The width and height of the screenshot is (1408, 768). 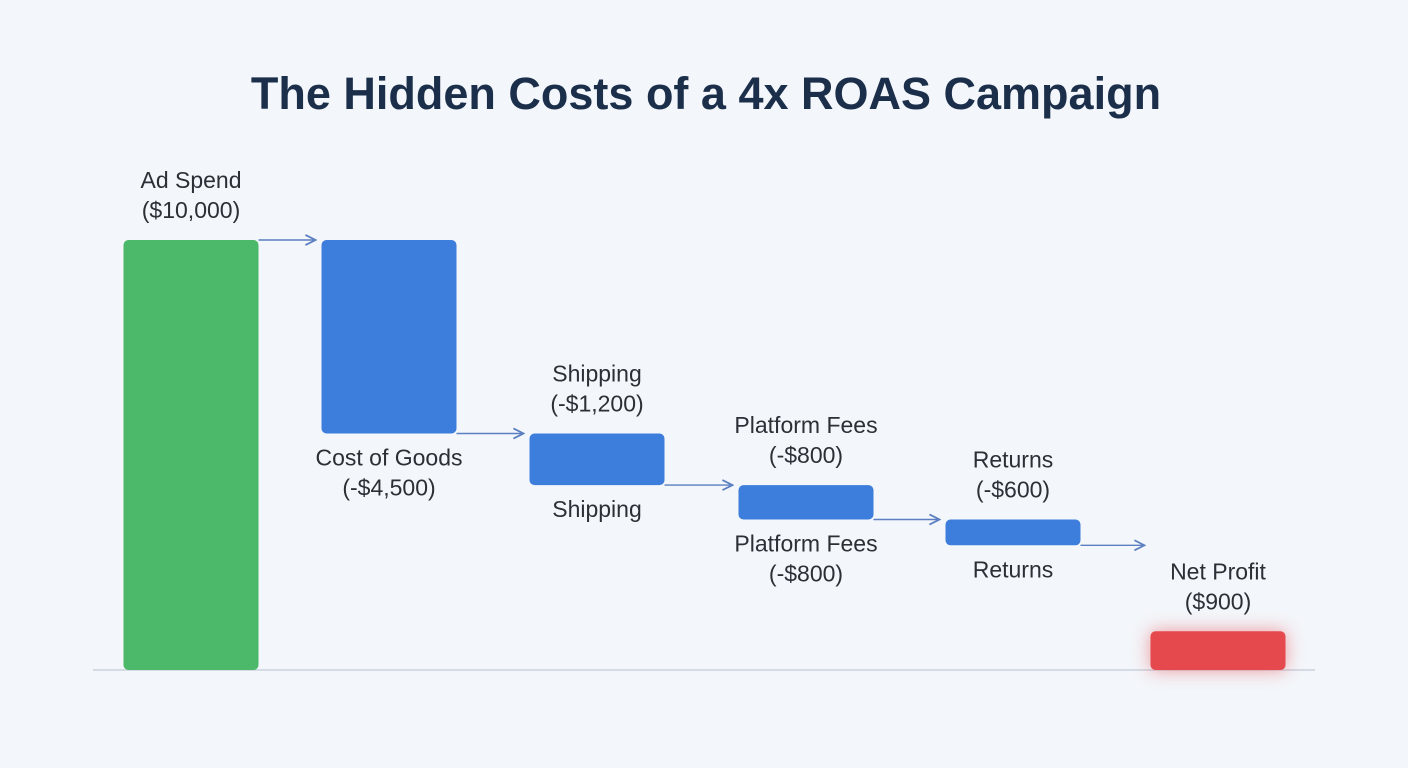 What do you see at coordinates (388, 458) in the screenshot?
I see `category-label: Cost of Goods` at bounding box center [388, 458].